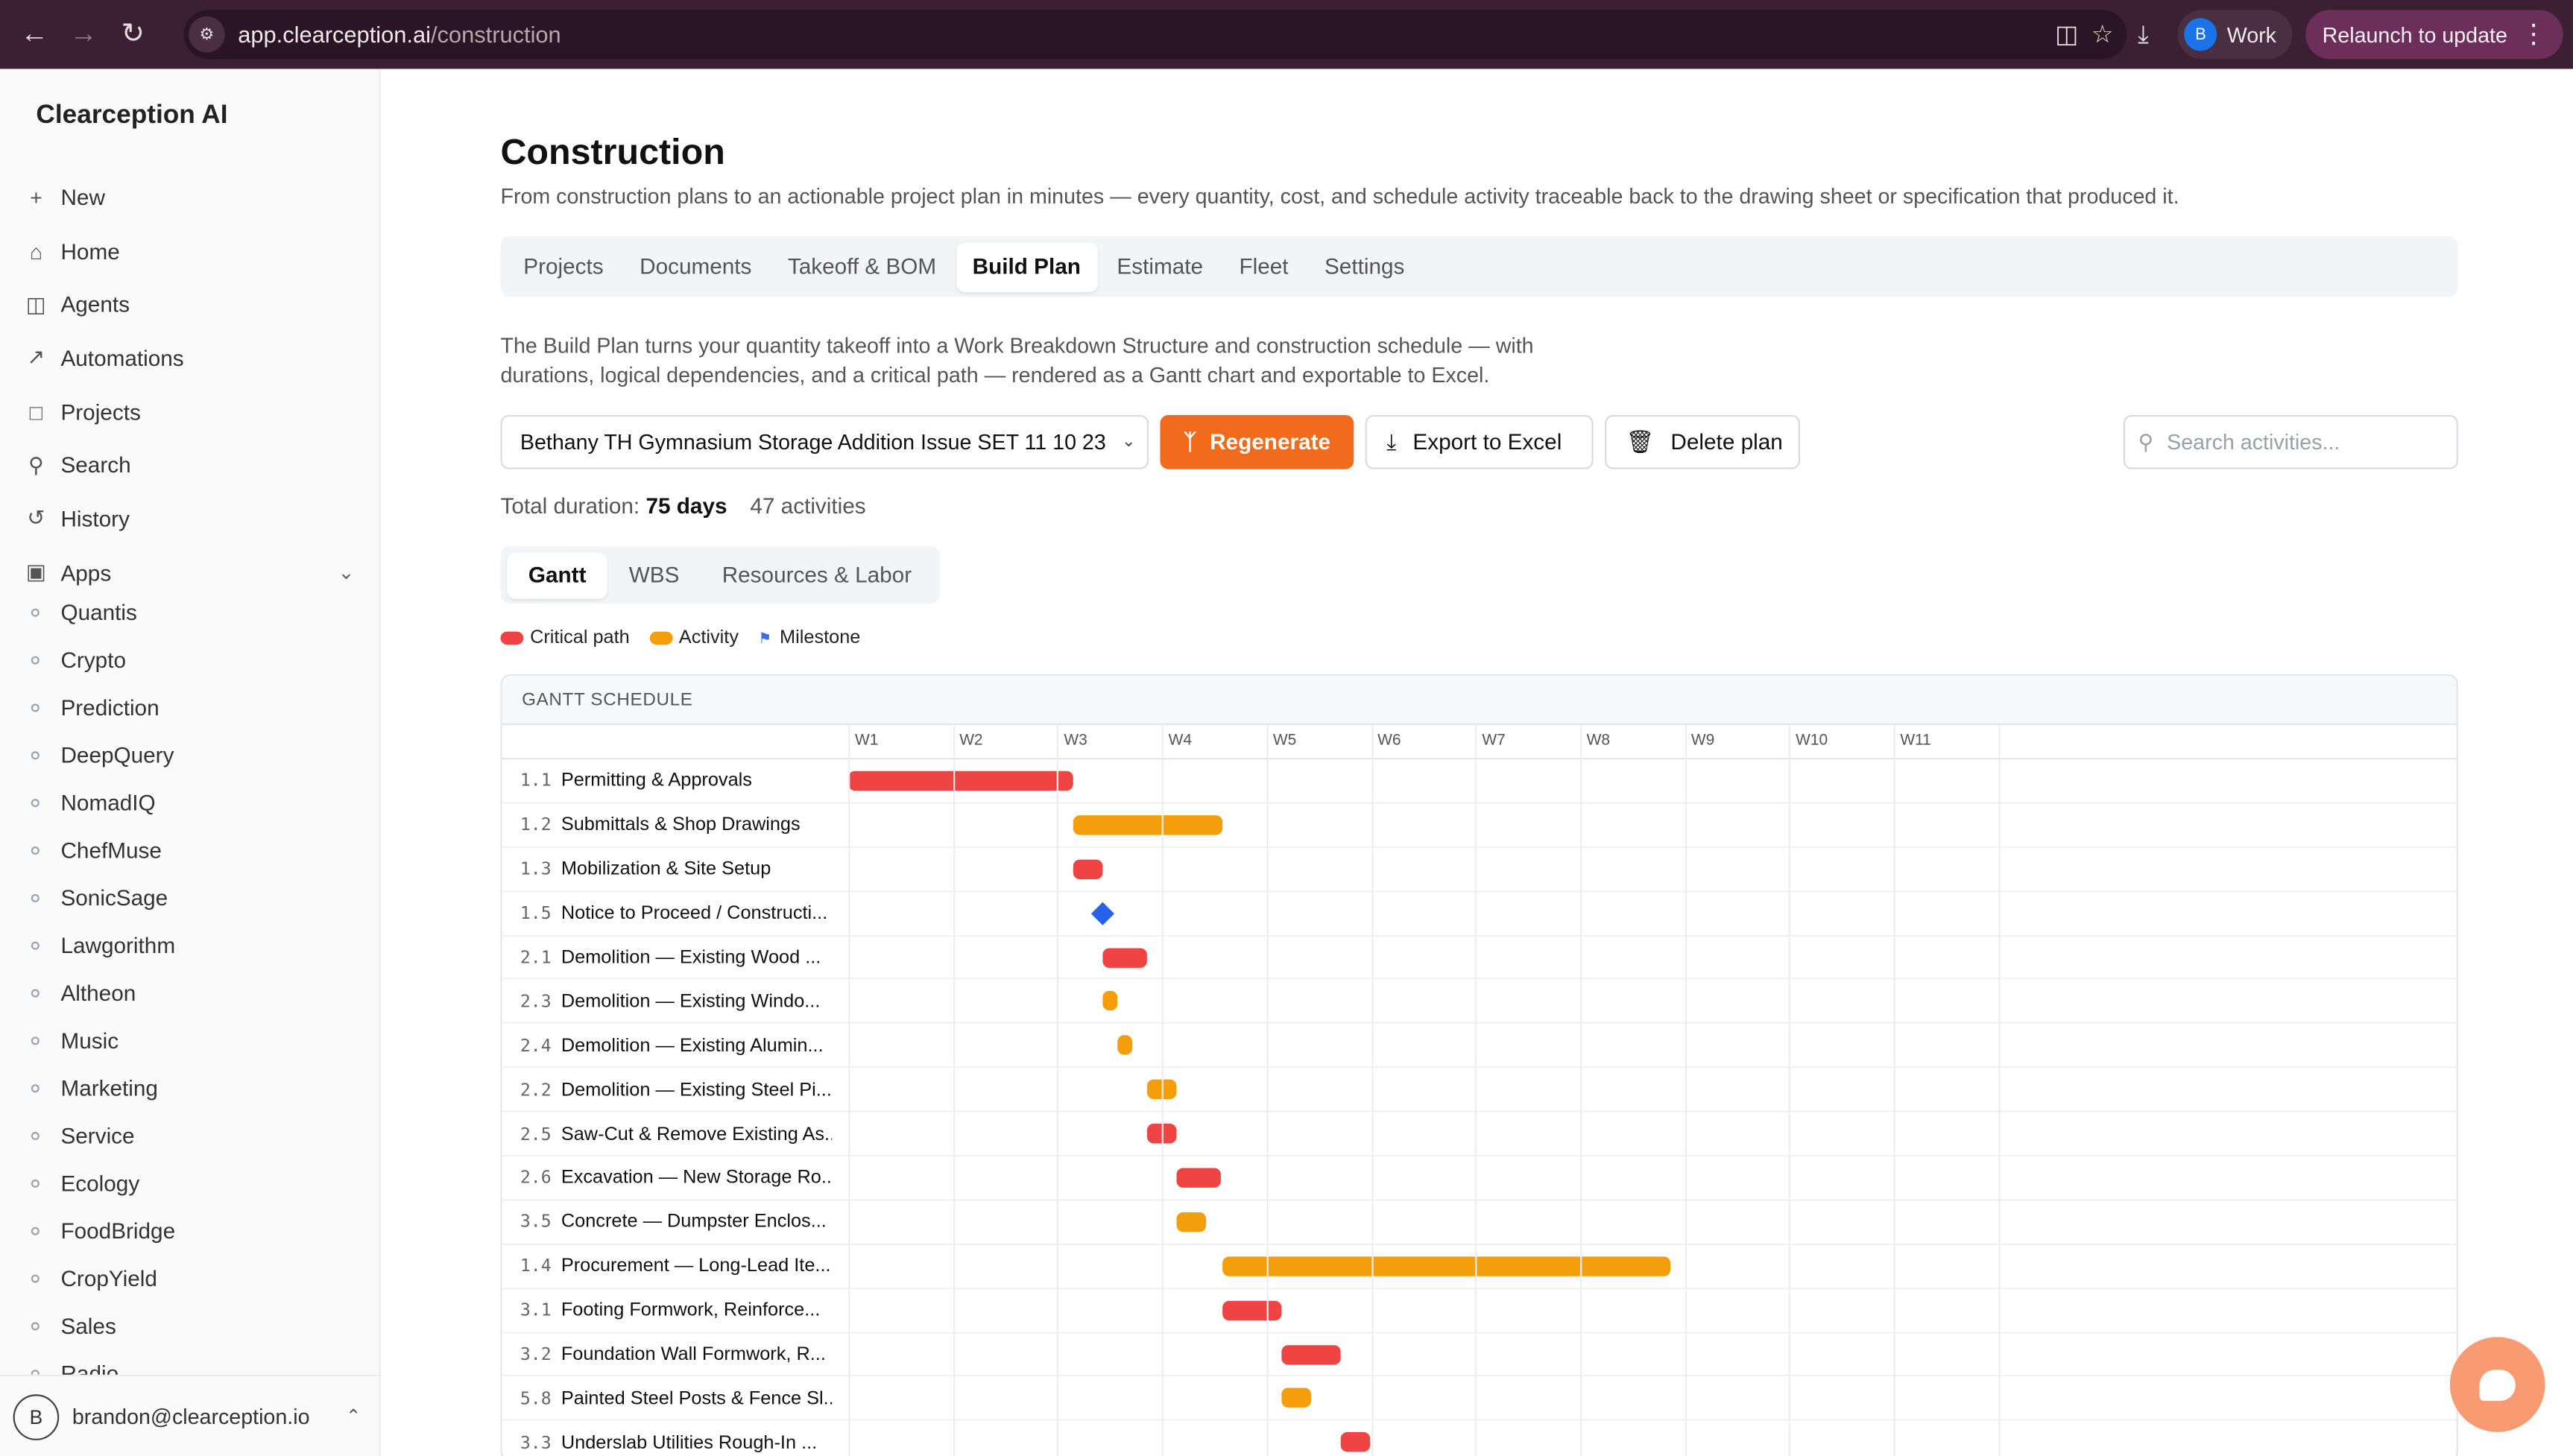 The image size is (2573, 1456). Describe the element at coordinates (89, 1041) in the screenshot. I see `app-label: Music` at that location.